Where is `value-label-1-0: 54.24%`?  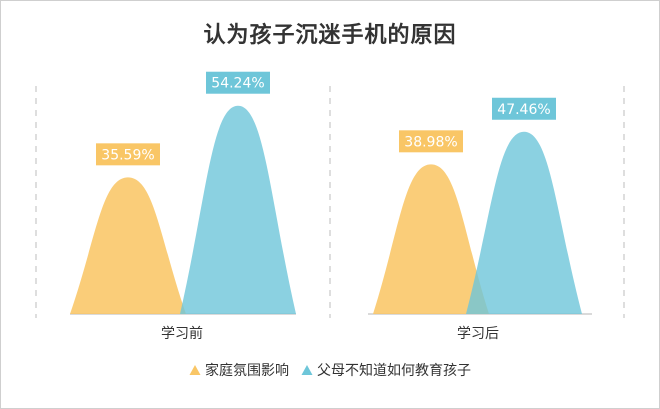
value-label-1-0: 54.24% is located at coordinates (237, 84).